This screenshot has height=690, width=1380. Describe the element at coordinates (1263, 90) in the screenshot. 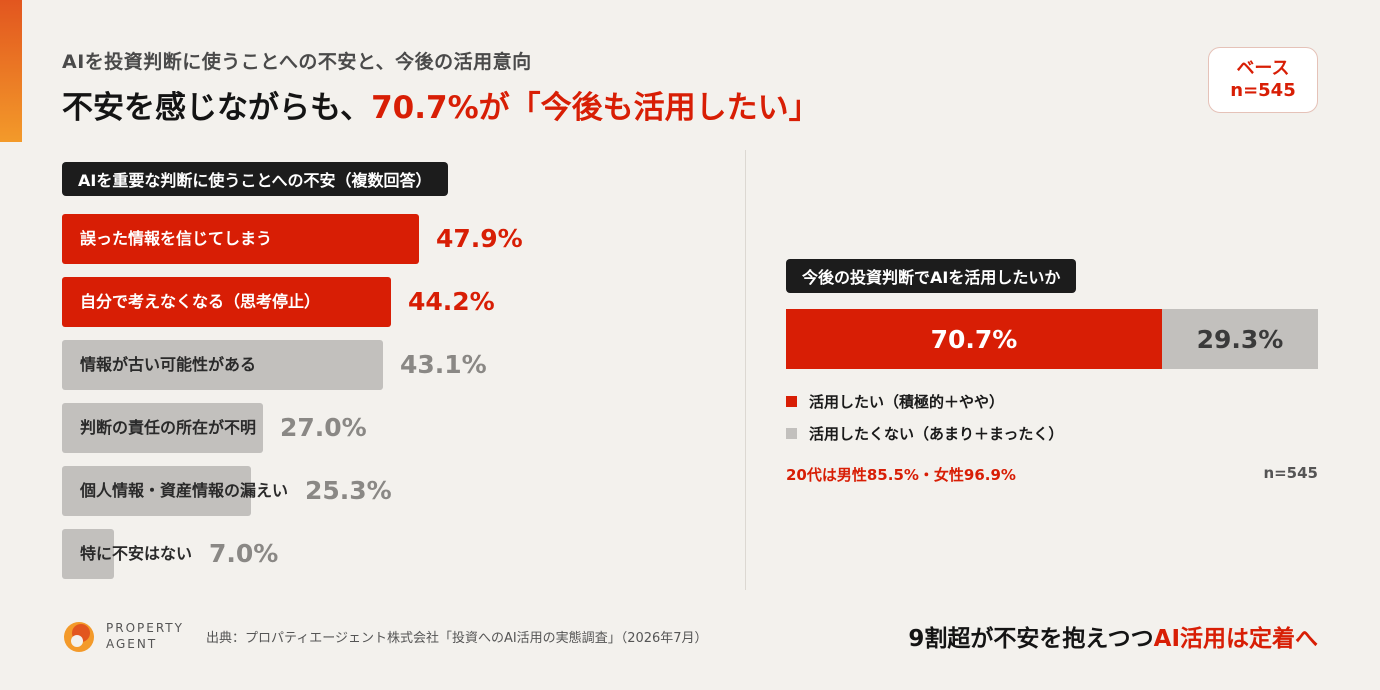

I see `base-badge-n: n=545` at that location.